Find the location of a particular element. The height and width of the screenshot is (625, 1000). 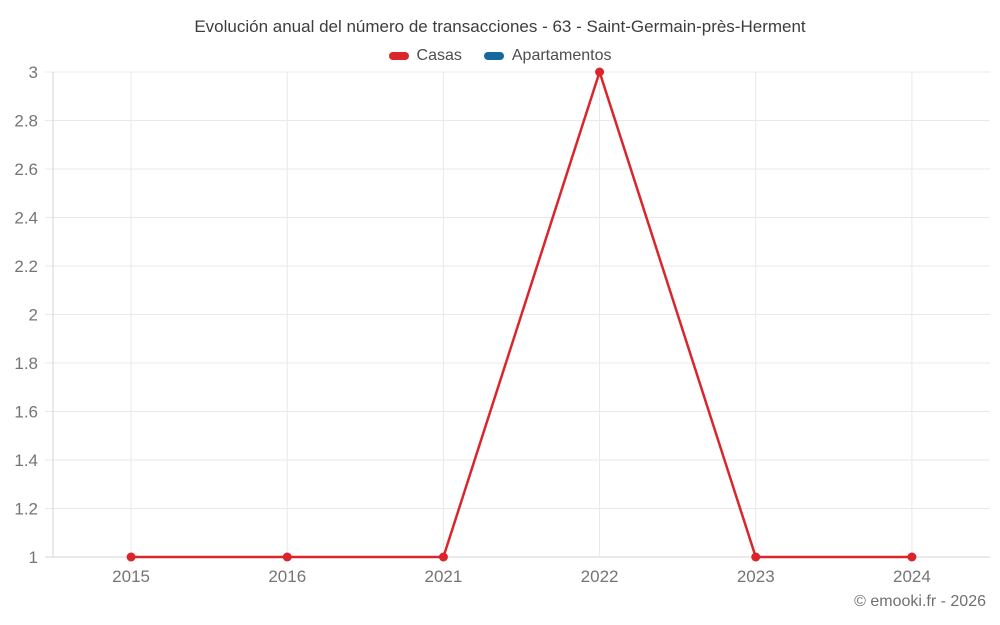

x-tick-label: 2015 is located at coordinates (131, 576).